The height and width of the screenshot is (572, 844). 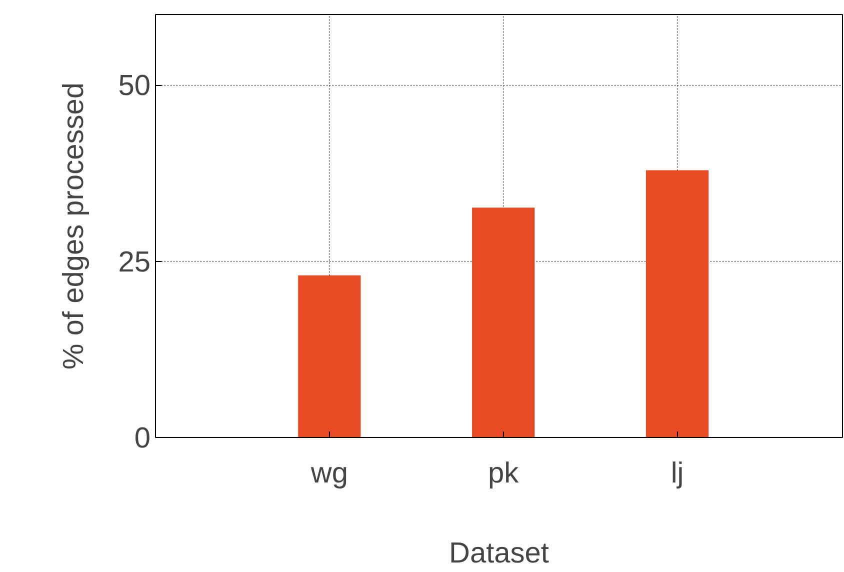 I want to click on y-tick-label: 0, so click(x=142, y=438).